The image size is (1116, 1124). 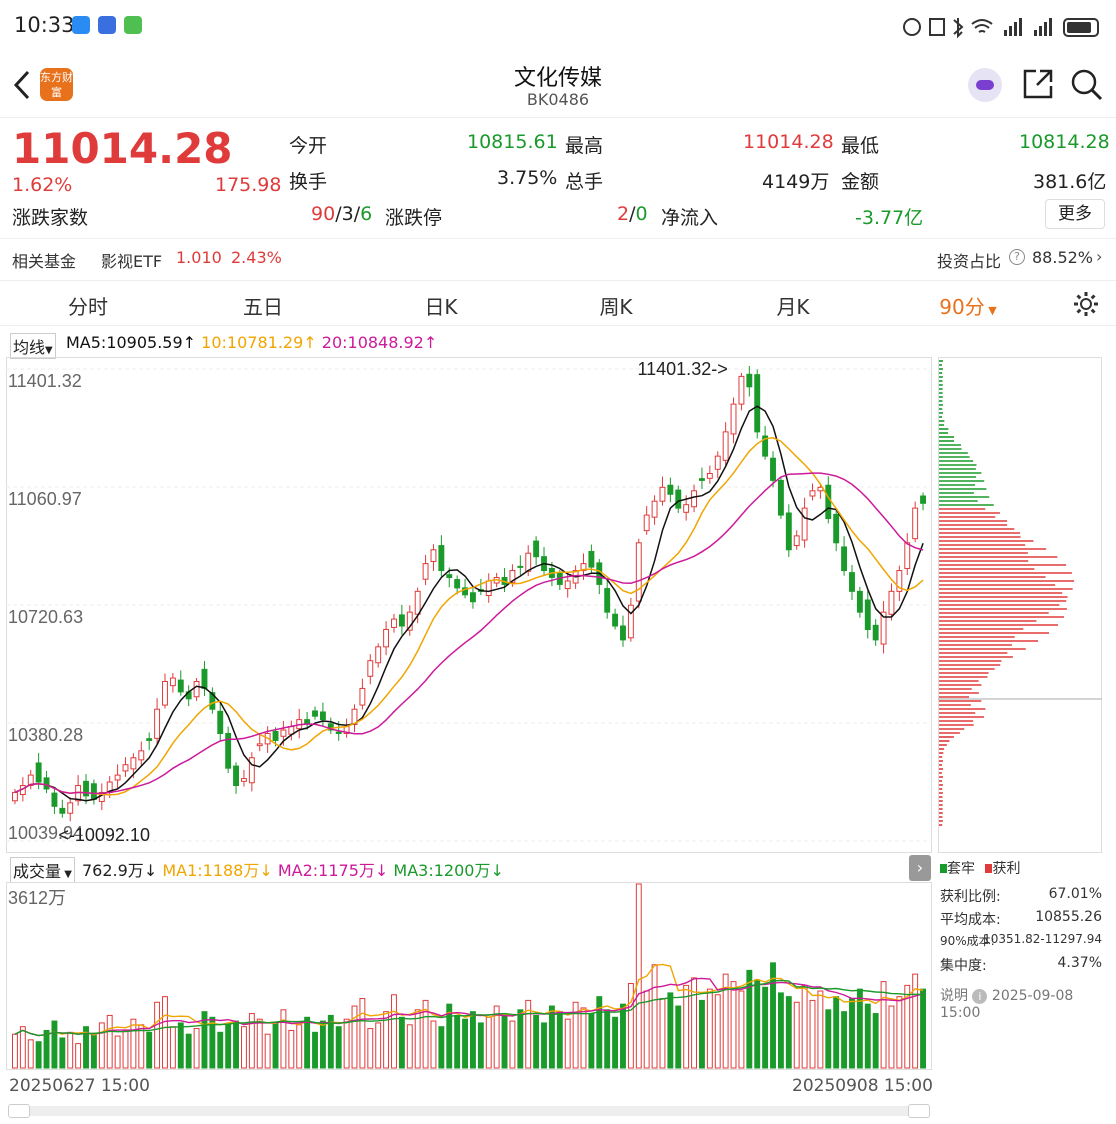 What do you see at coordinates (88, 307) in the screenshot?
I see `tab-intraday: 分时` at bounding box center [88, 307].